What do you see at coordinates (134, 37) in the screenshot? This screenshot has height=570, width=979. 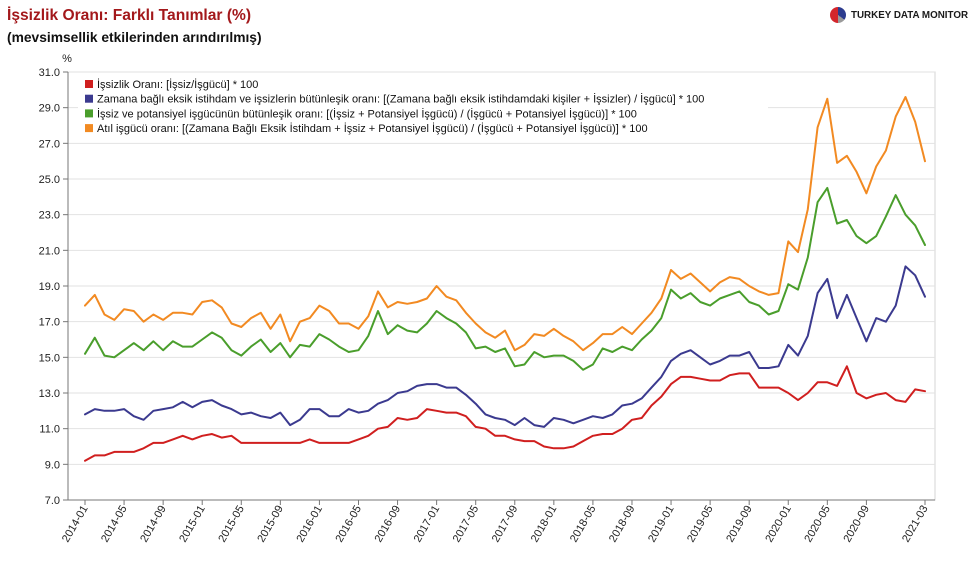 I see `chart-subtitle: (mevsimsellik etkilerinden arındırılmış)` at bounding box center [134, 37].